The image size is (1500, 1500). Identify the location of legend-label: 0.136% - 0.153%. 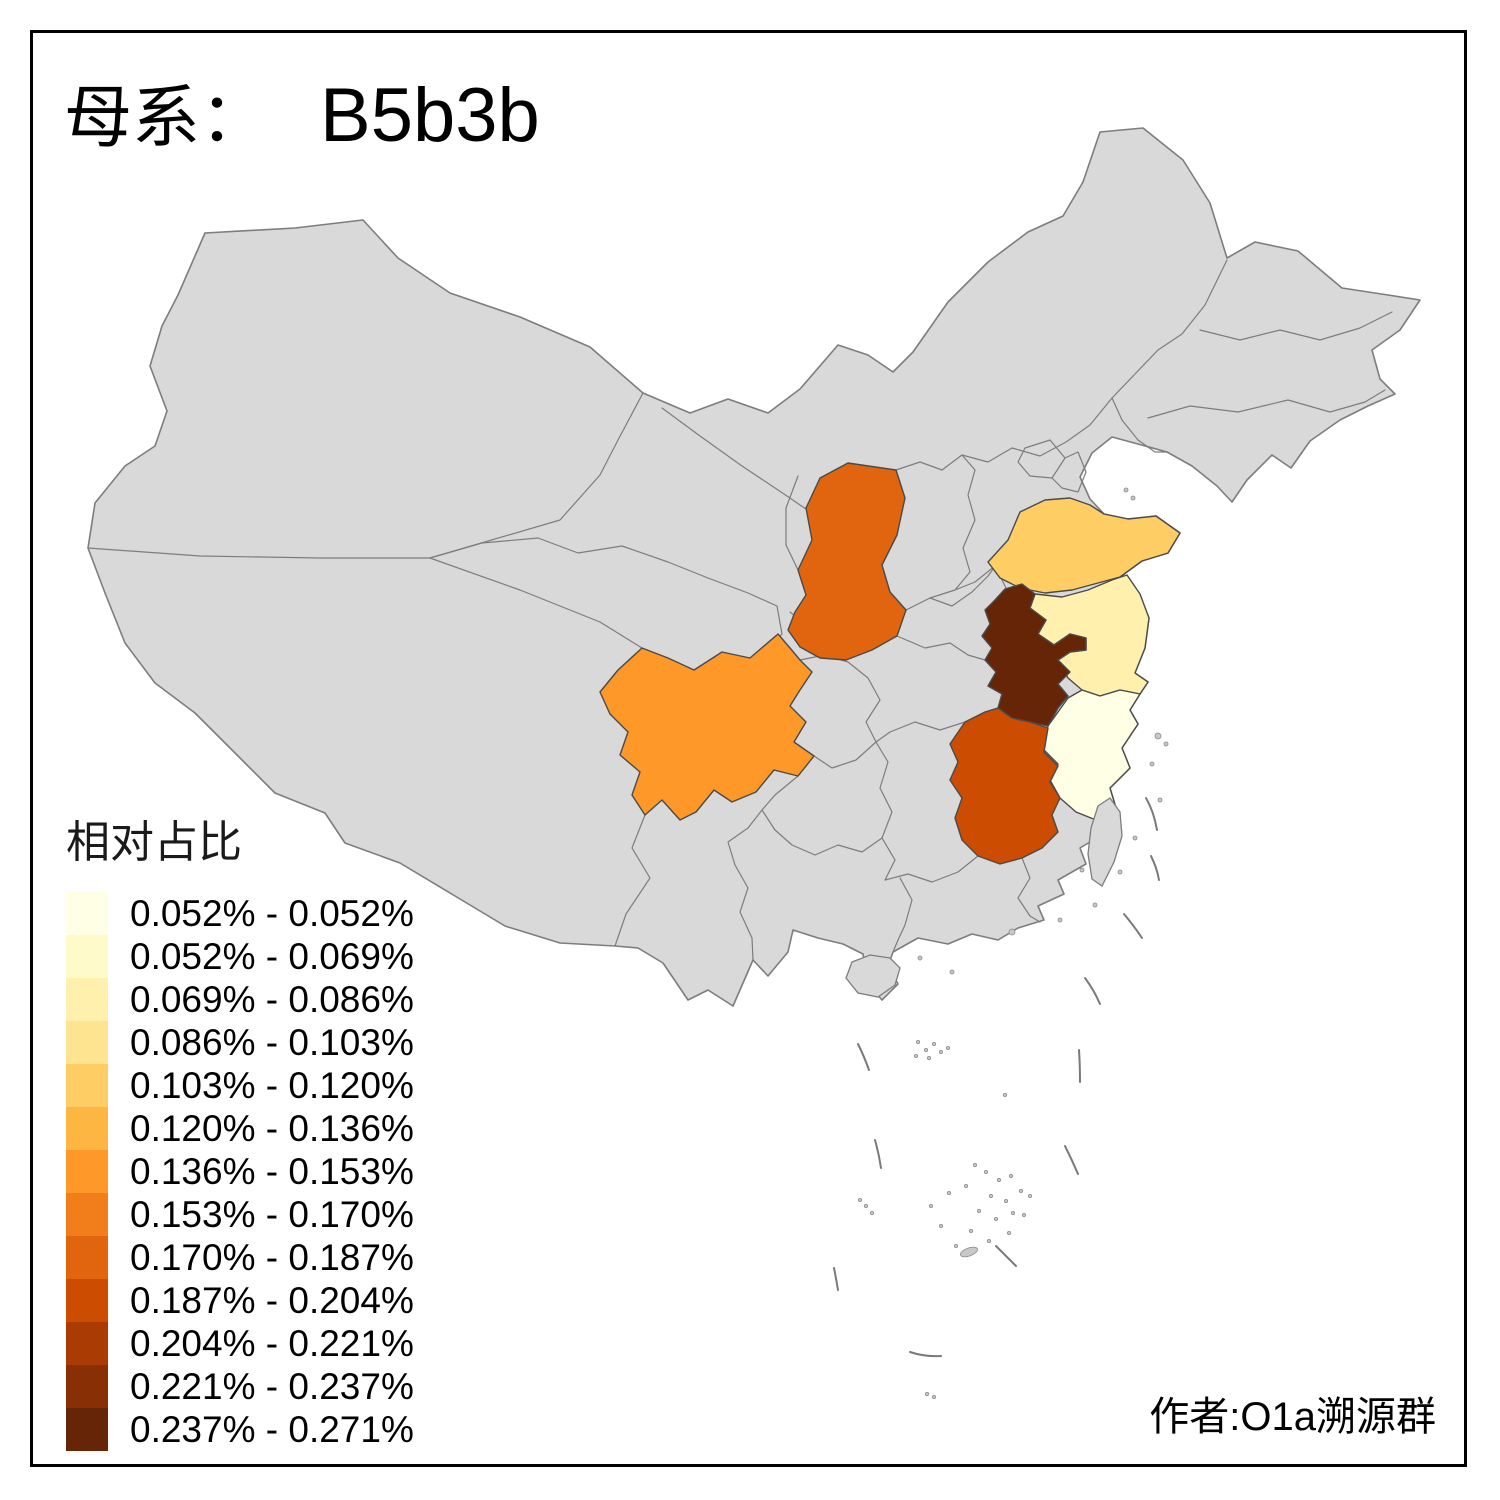
(272, 1171).